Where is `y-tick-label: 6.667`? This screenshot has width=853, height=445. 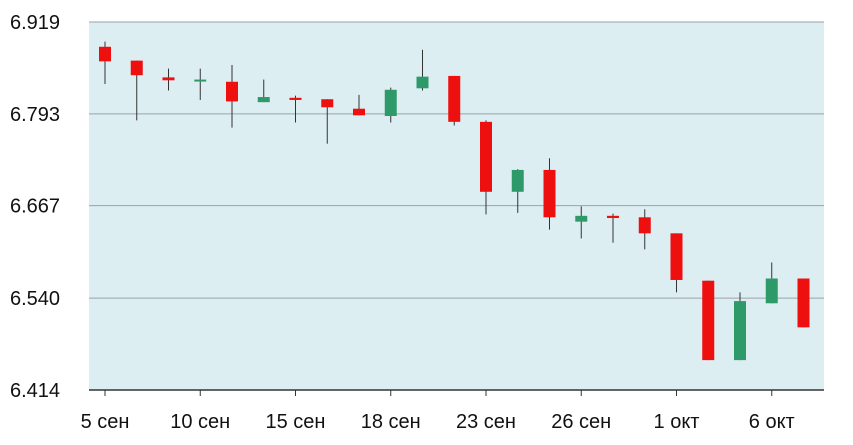 y-tick-label: 6.667 is located at coordinates (35, 207).